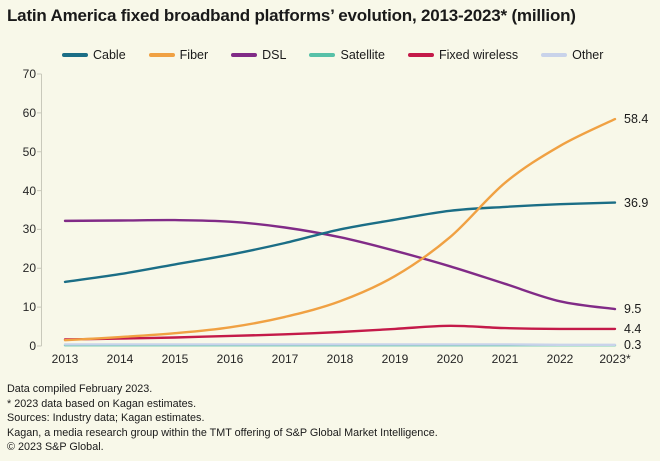 The height and width of the screenshot is (461, 660). I want to click on legend-label: Cable, so click(109, 55).